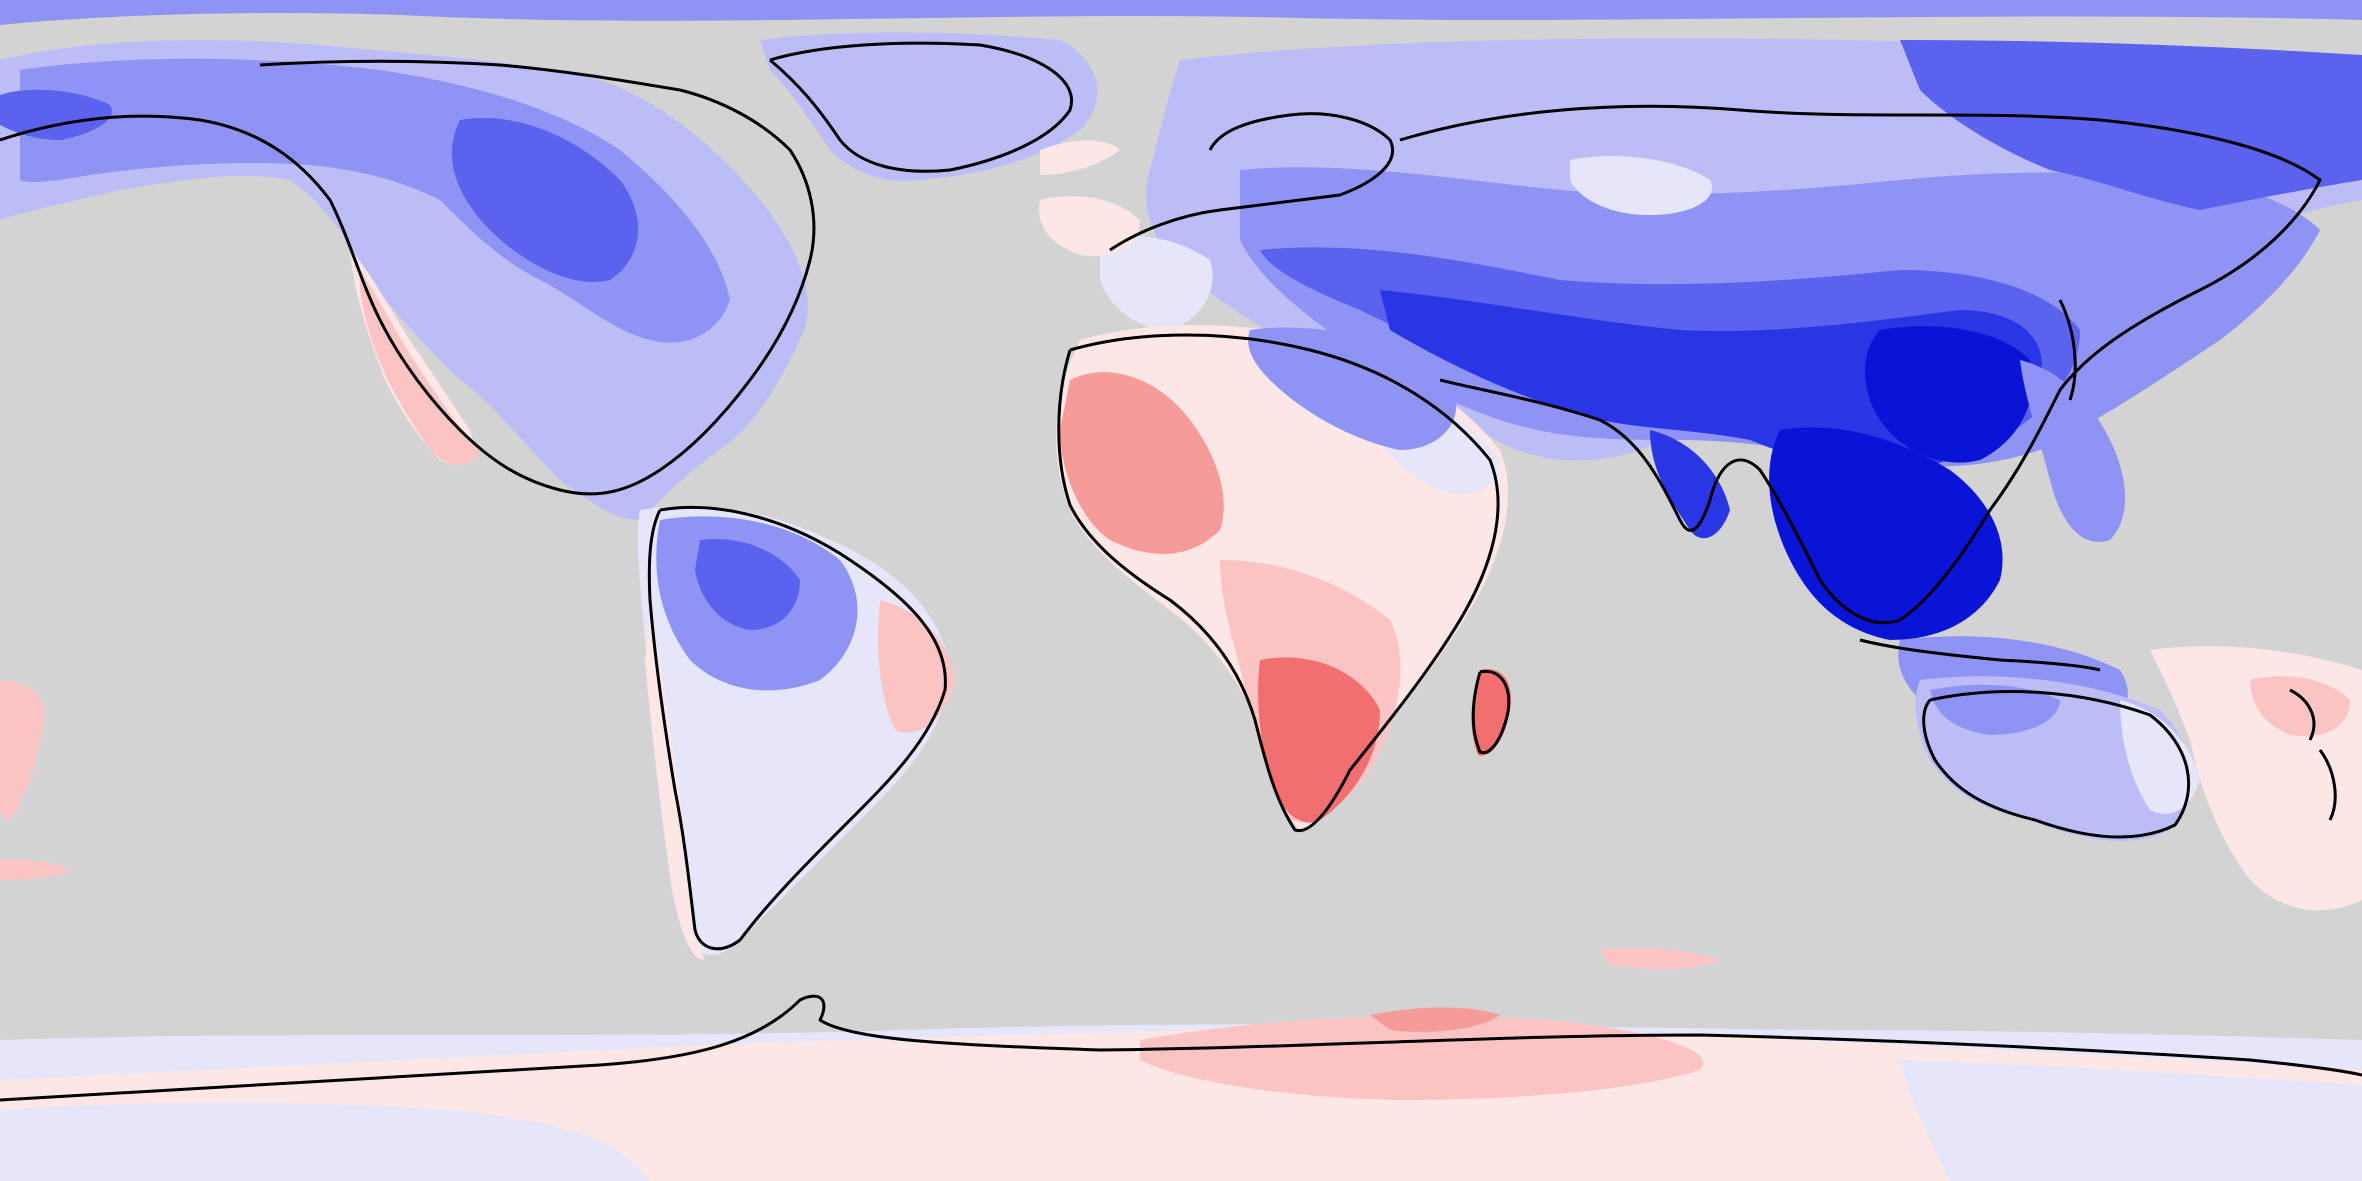 This screenshot has height=1181, width=2362. I want to click on arabia-pale, so click(1352, 388).